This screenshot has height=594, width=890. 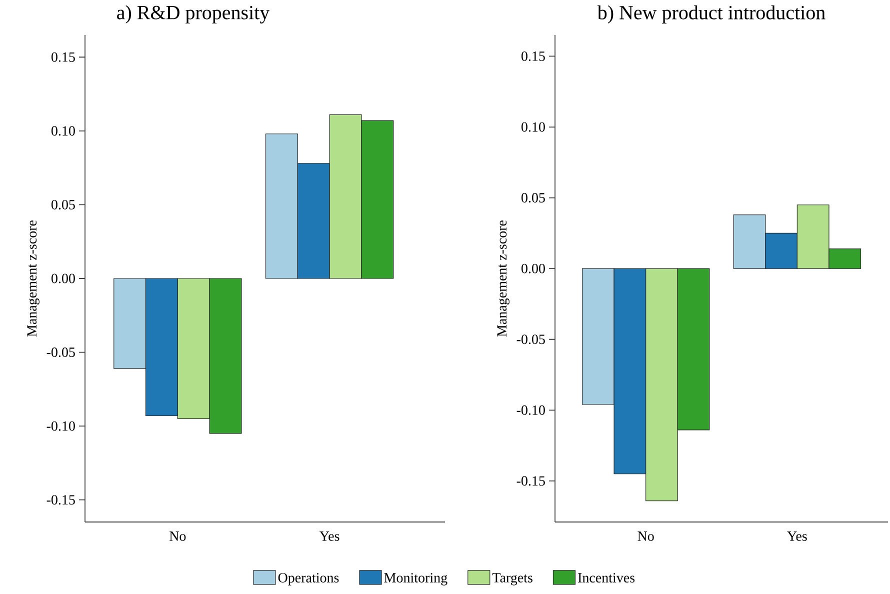 I want to click on legend-label: Monitoring, so click(x=416, y=579).